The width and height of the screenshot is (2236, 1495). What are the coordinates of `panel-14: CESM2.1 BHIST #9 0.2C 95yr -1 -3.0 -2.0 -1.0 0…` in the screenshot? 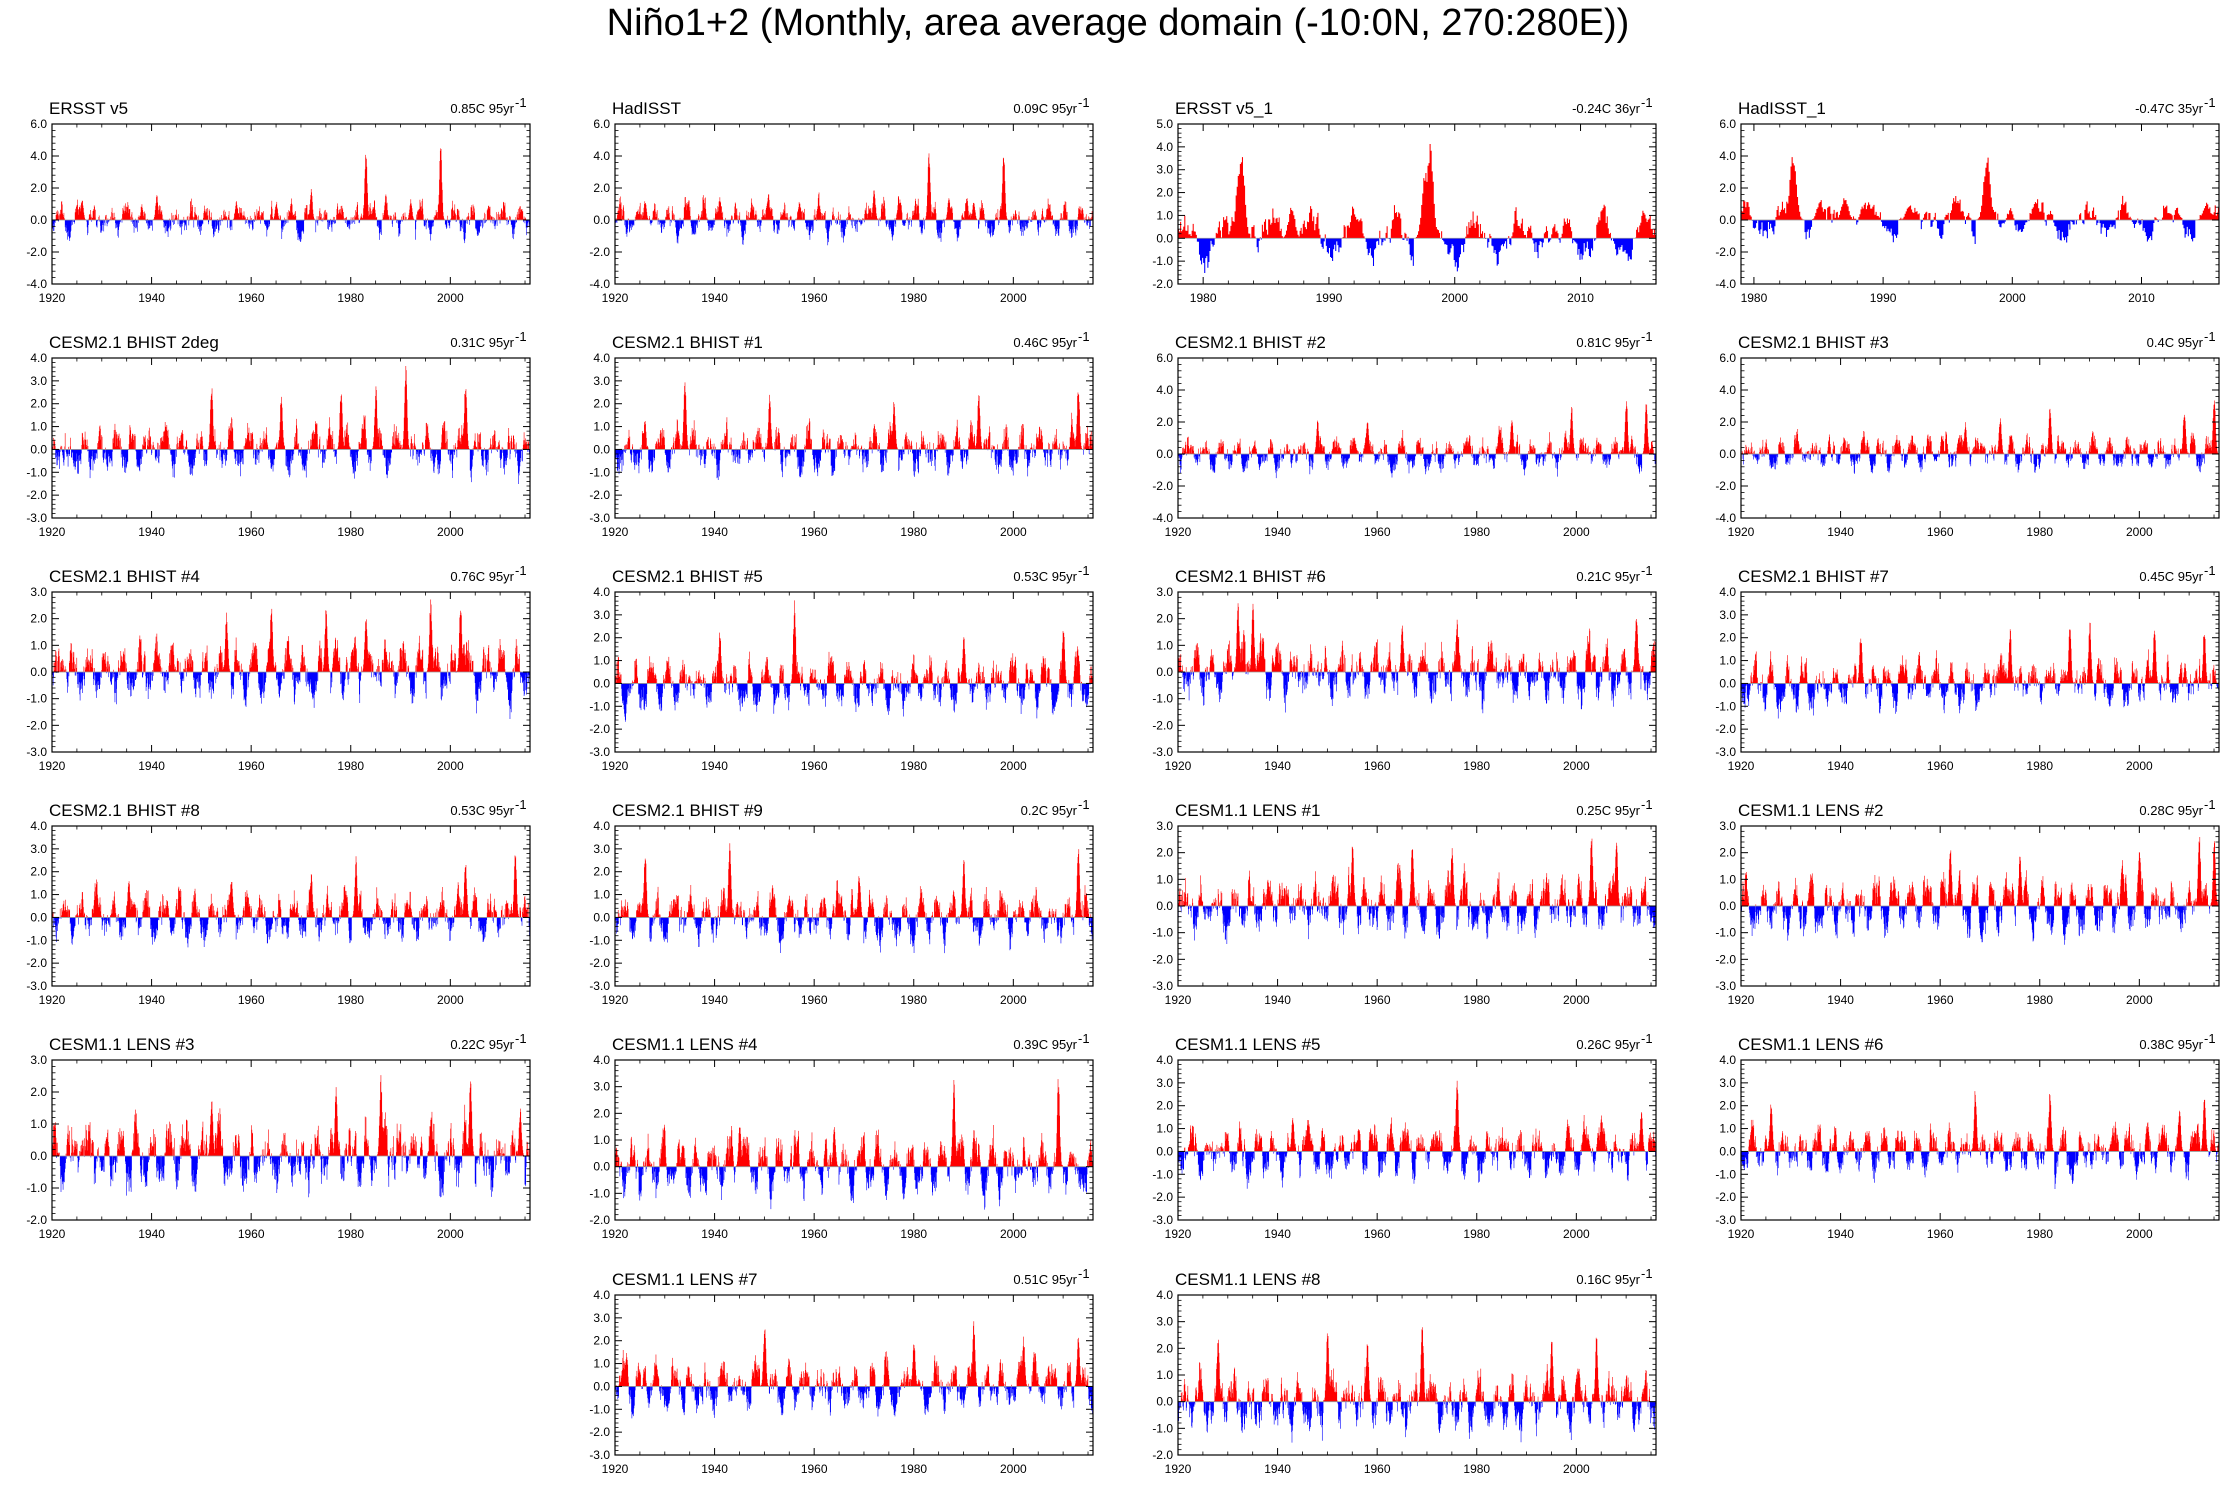 It's located at (841, 902).